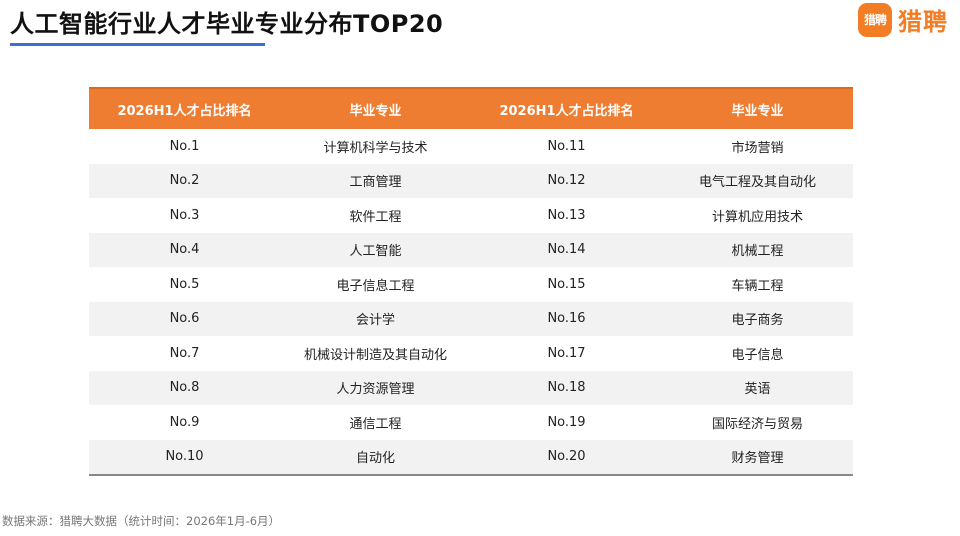 Image resolution: width=960 pixels, height=536 pixels. Describe the element at coordinates (471, 422) in the screenshot. I see `table-row: No.9 通信工程 No.19 国际经济与贸易` at that location.